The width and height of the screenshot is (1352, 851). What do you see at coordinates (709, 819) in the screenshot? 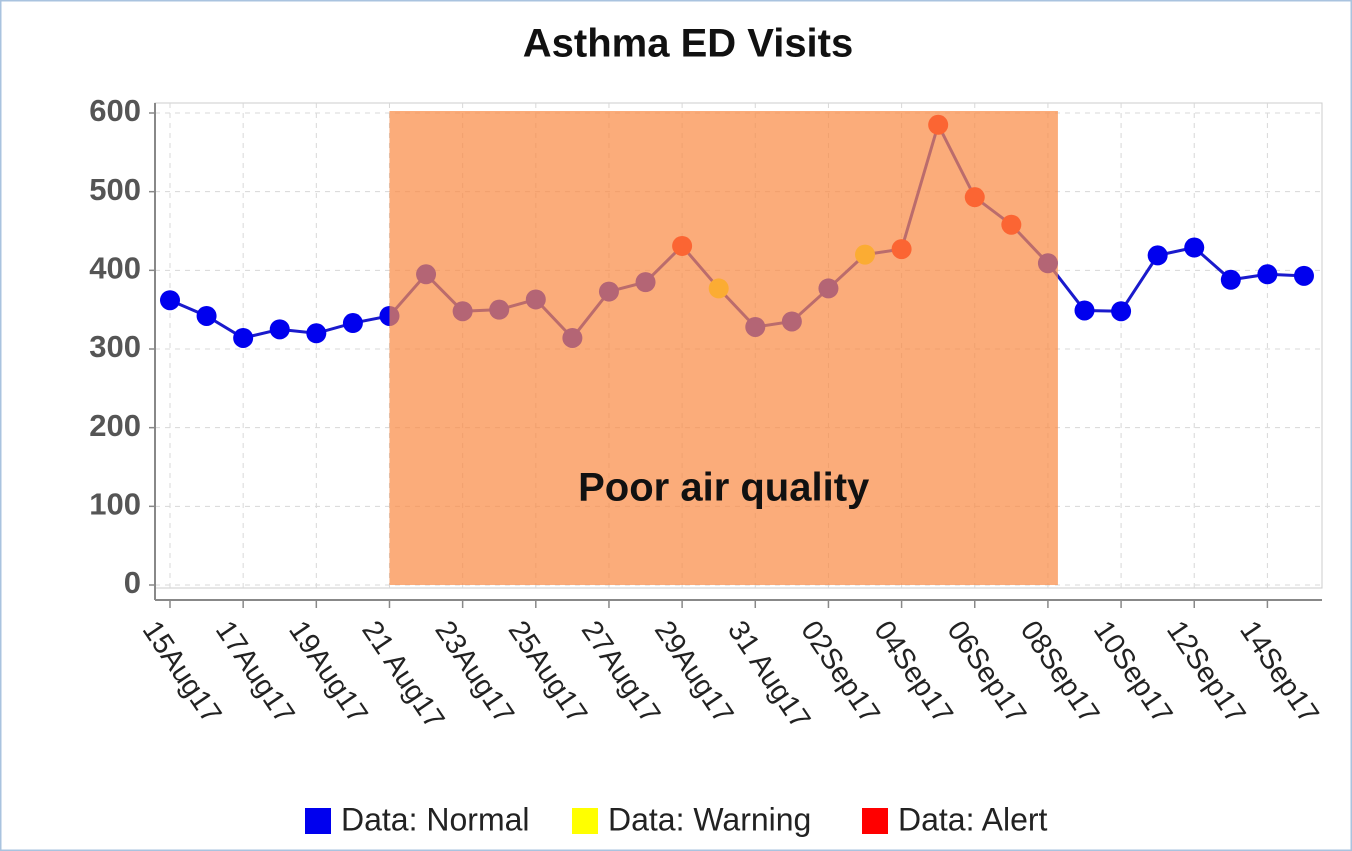
I see `legend-label: Data: Warning` at bounding box center [709, 819].